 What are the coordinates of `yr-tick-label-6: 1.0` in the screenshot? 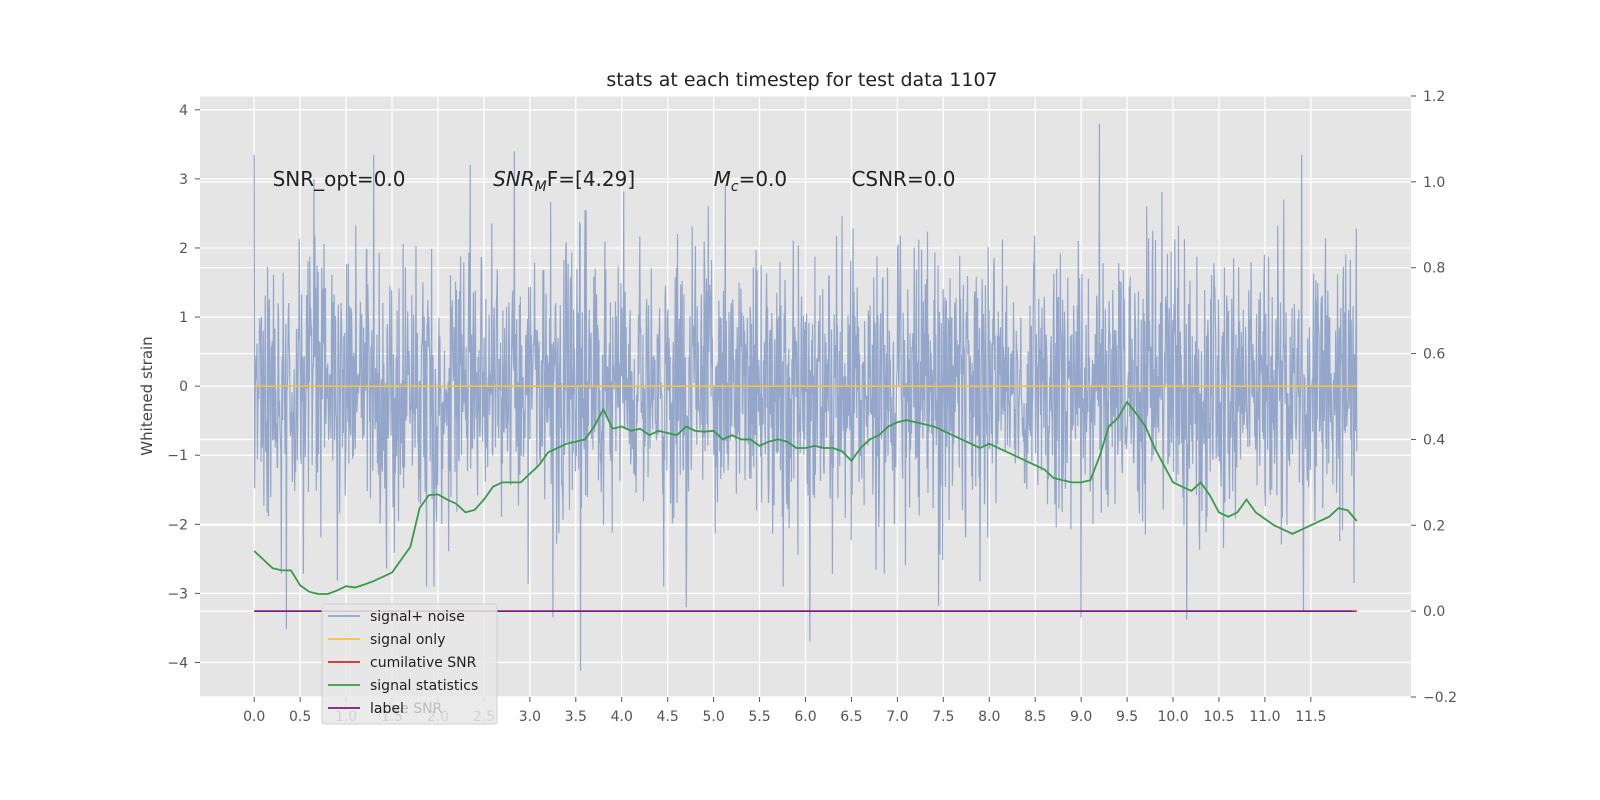 It's located at (1434, 183).